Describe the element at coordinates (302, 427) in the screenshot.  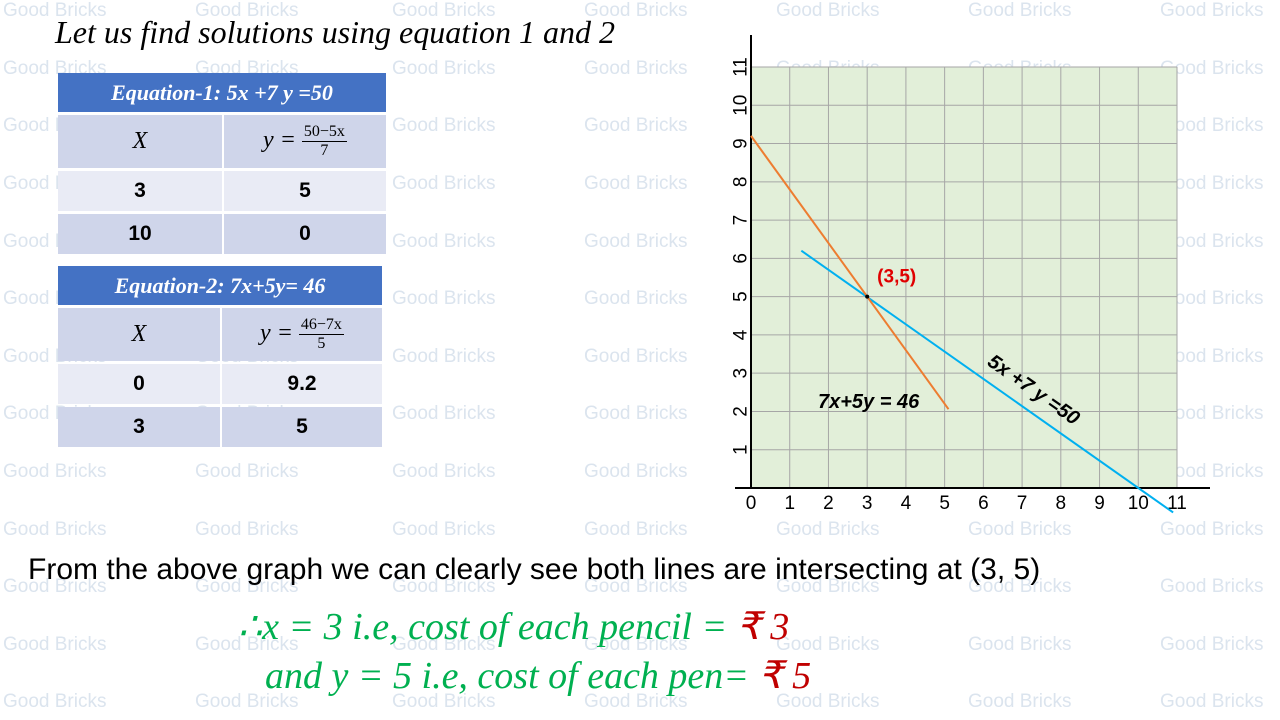
I see `cell: 5` at that location.